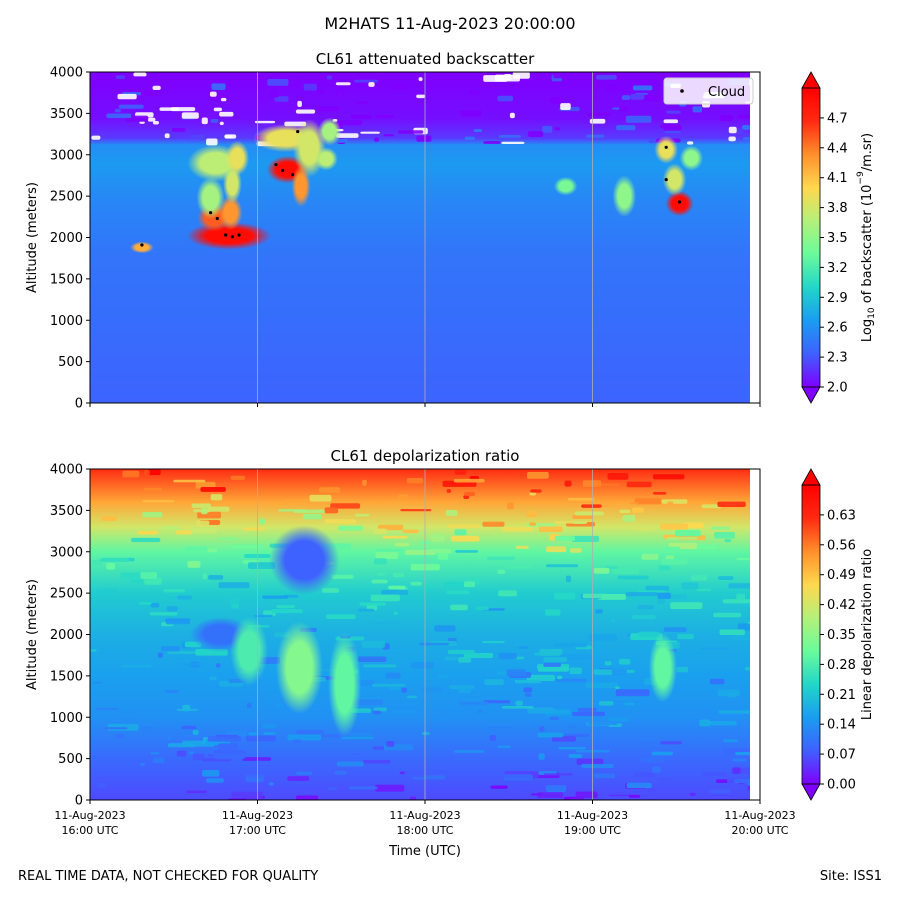 The image size is (900, 900). Describe the element at coordinates (837, 208) in the screenshot. I see `colorbar-tick-label: 3.8` at that location.